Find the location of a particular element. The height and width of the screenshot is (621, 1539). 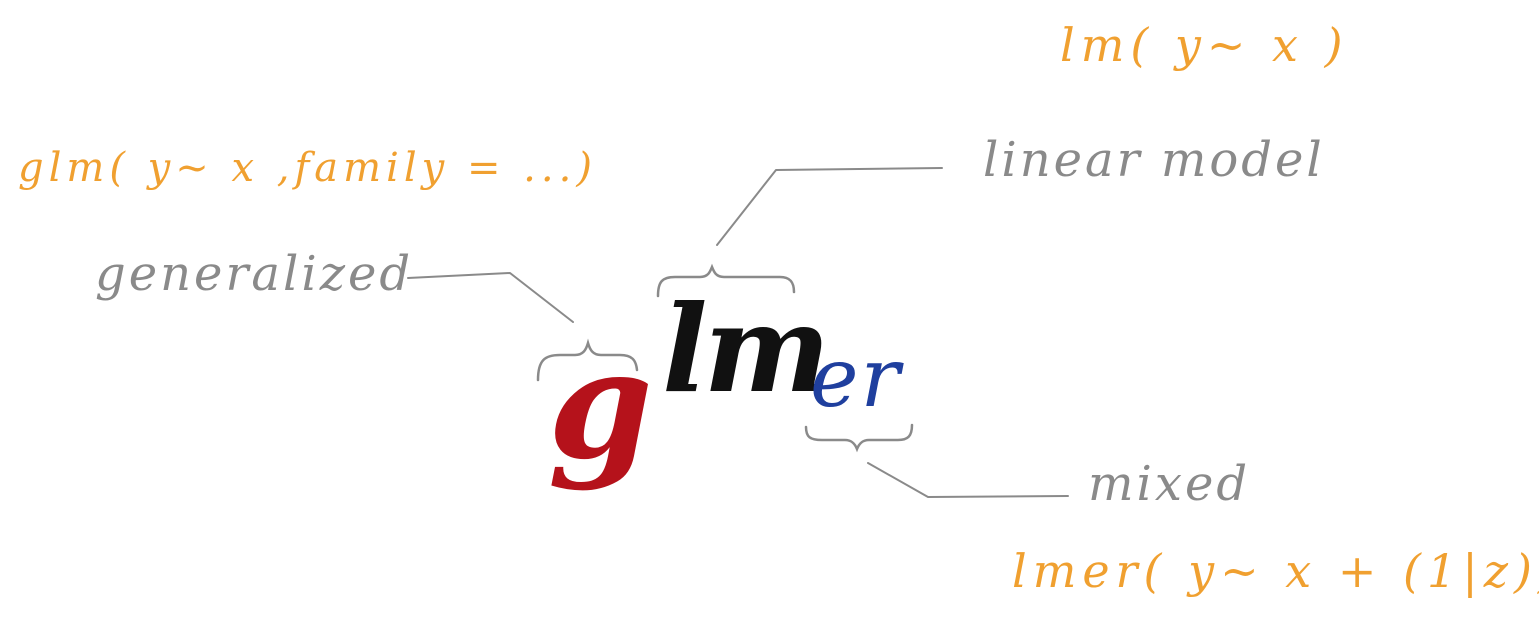

leader-linear-model is located at coordinates (829, 206).